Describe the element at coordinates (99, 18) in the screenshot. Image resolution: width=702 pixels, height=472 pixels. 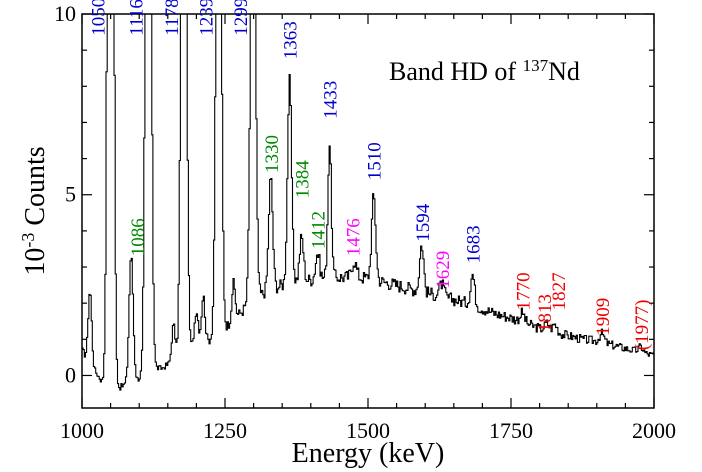
I see `peak-energy-label: 1050` at that location.